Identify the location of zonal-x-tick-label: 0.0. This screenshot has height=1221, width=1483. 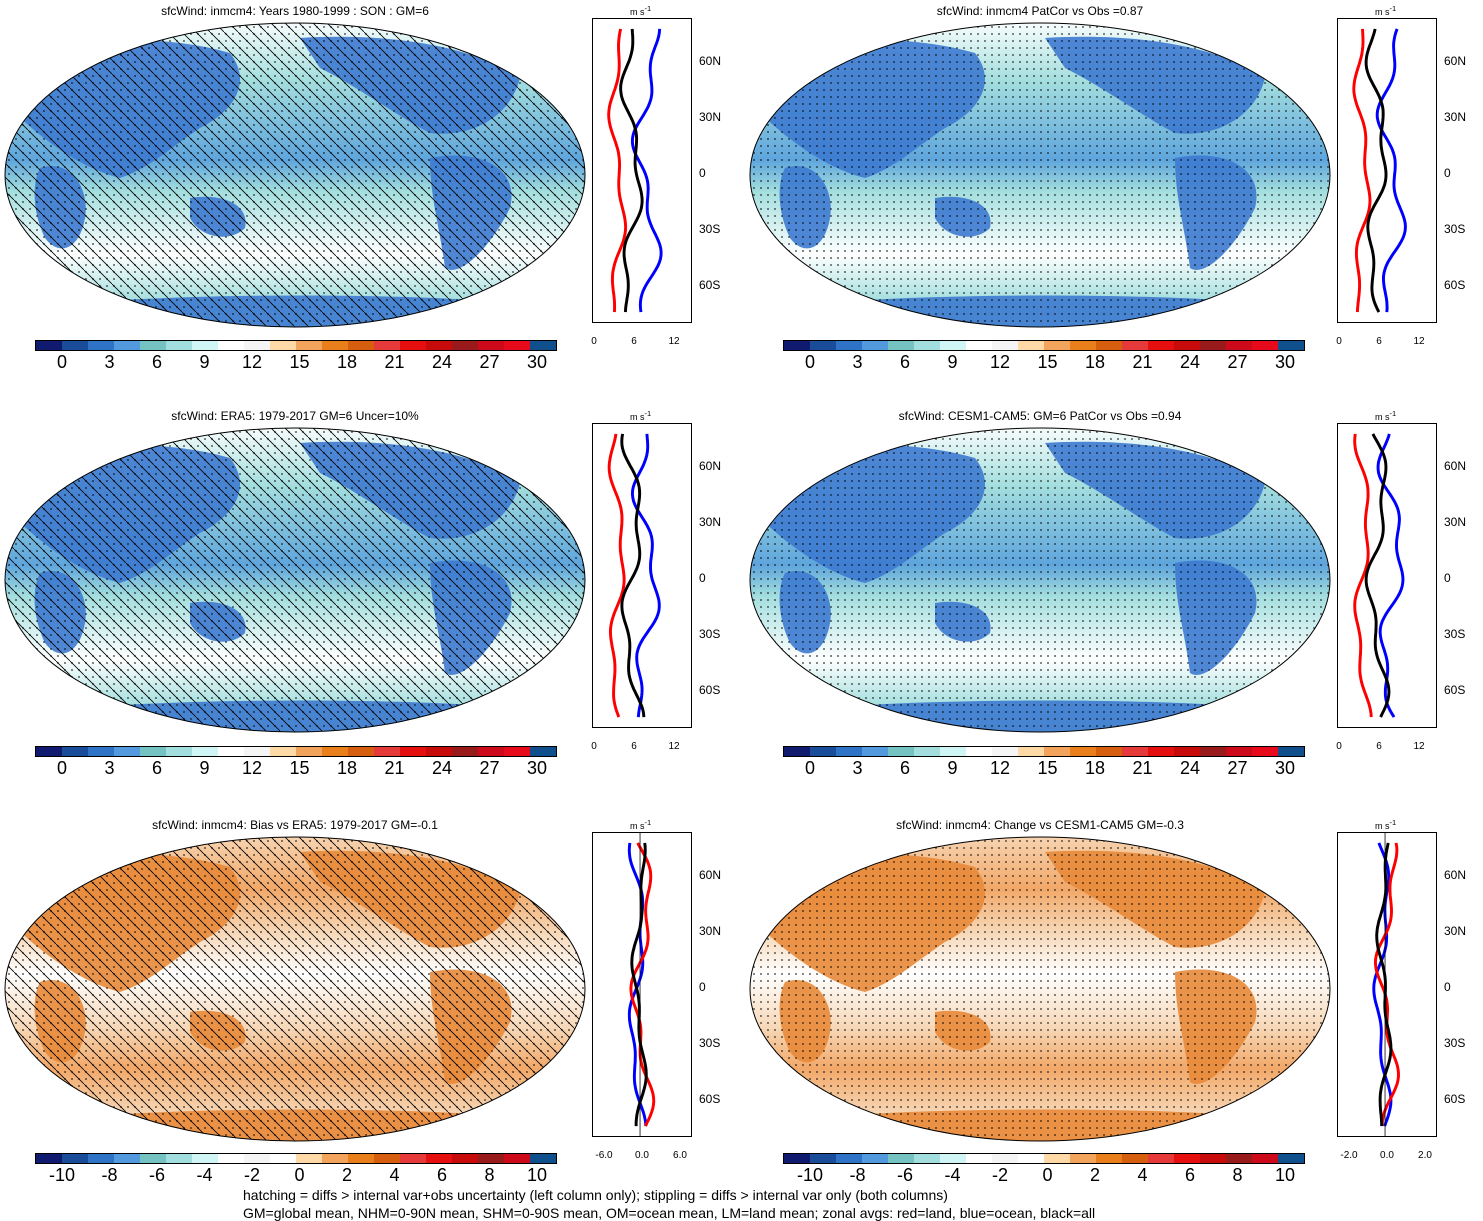
(1387, 1155).